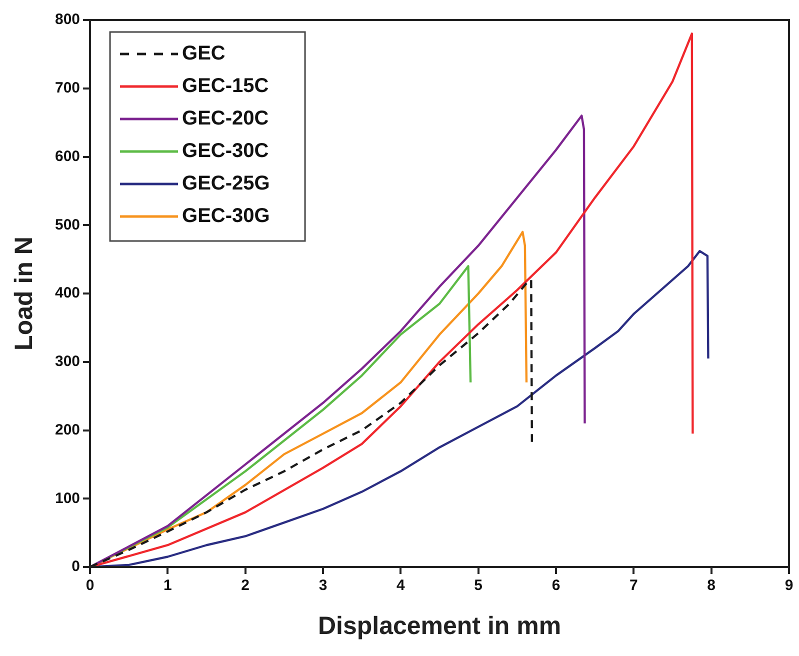 This screenshot has width=799, height=656. I want to click on x-tick-label: 5, so click(478, 585).